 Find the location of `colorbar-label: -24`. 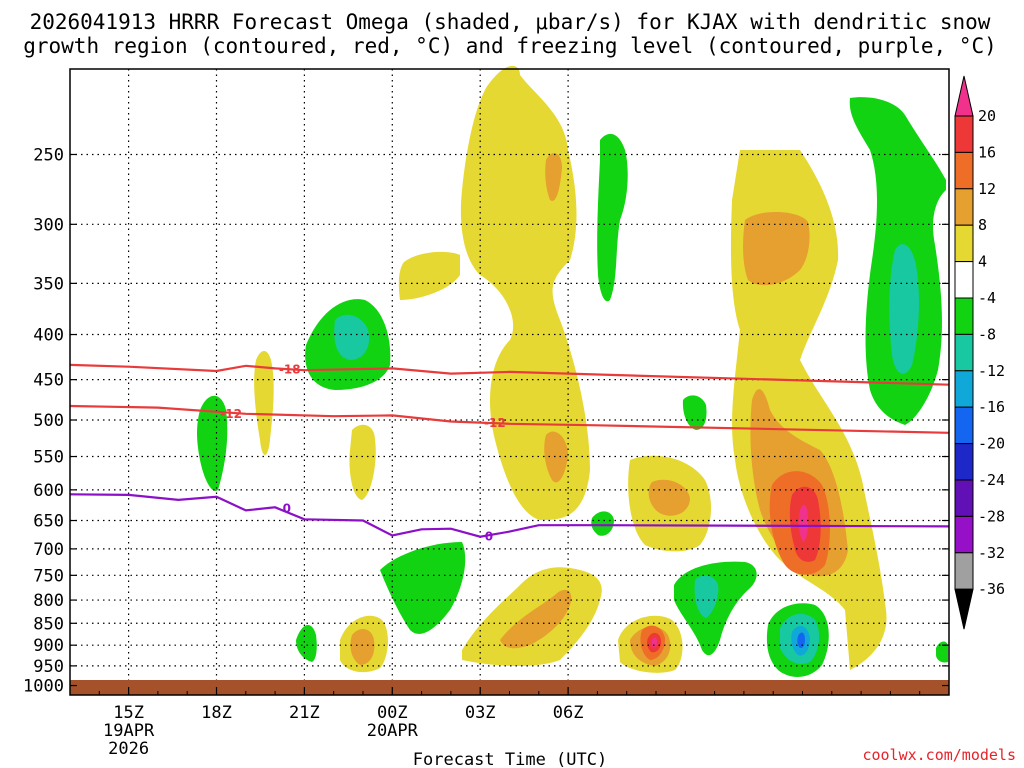

colorbar-label: -24 is located at coordinates (991, 480).